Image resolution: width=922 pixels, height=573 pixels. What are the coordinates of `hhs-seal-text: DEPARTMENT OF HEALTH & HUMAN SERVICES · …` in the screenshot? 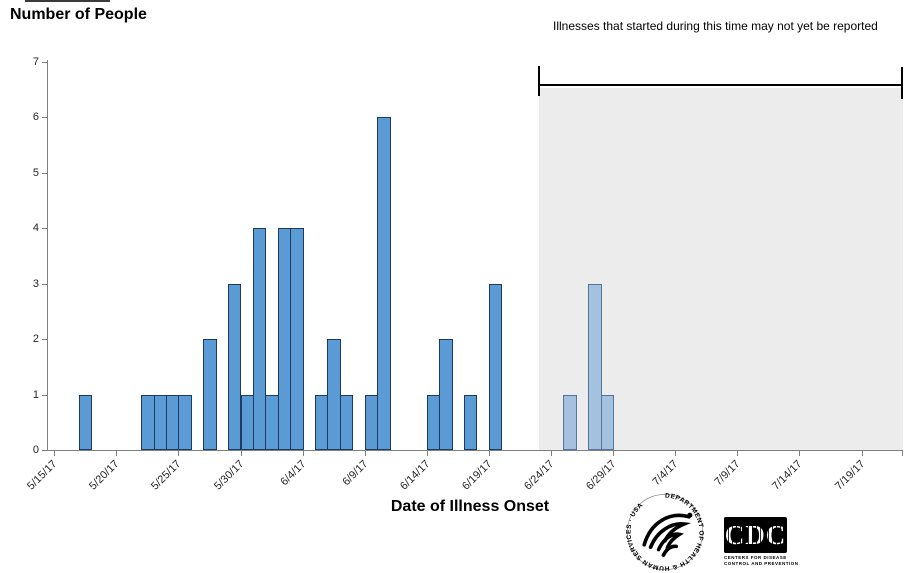 It's located at (665, 532).